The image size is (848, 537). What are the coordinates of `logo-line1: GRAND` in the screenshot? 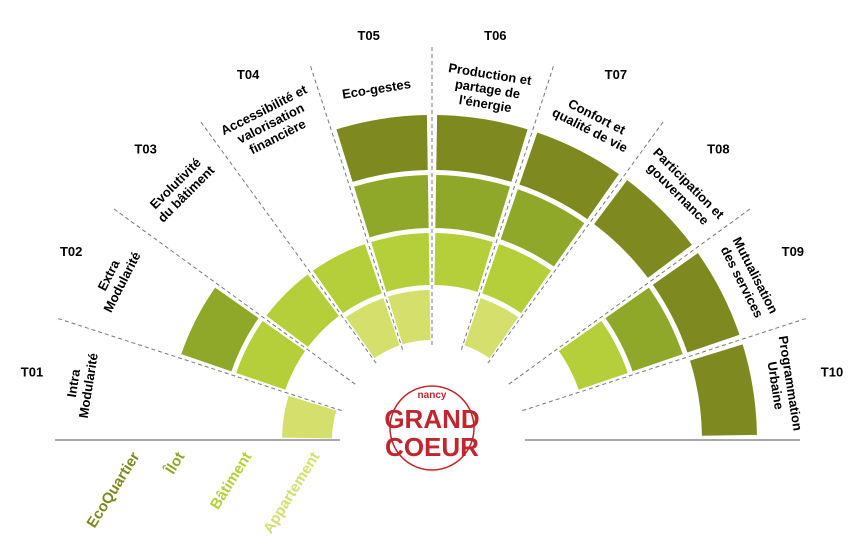 It's located at (431, 419).